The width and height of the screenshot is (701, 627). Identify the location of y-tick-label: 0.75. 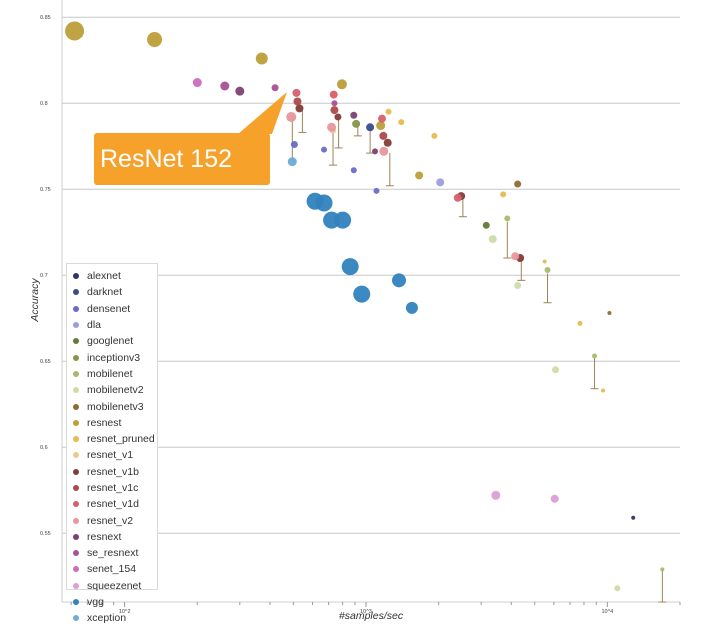
(45, 190).